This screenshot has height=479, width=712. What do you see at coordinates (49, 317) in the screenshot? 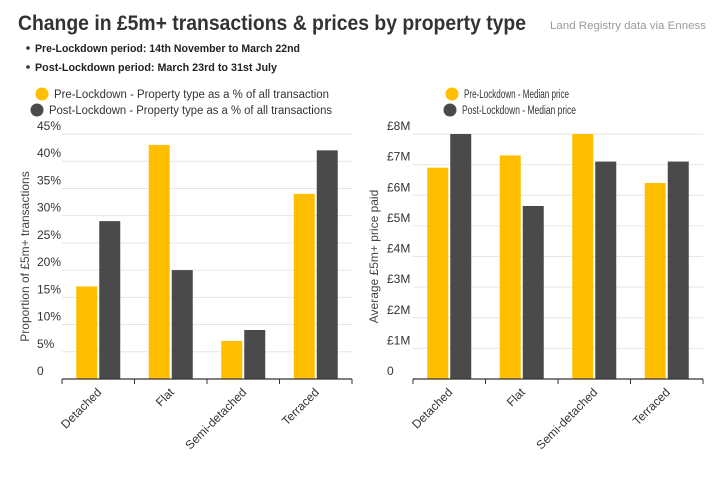
I see `y-tick-label: 10%` at bounding box center [49, 317].